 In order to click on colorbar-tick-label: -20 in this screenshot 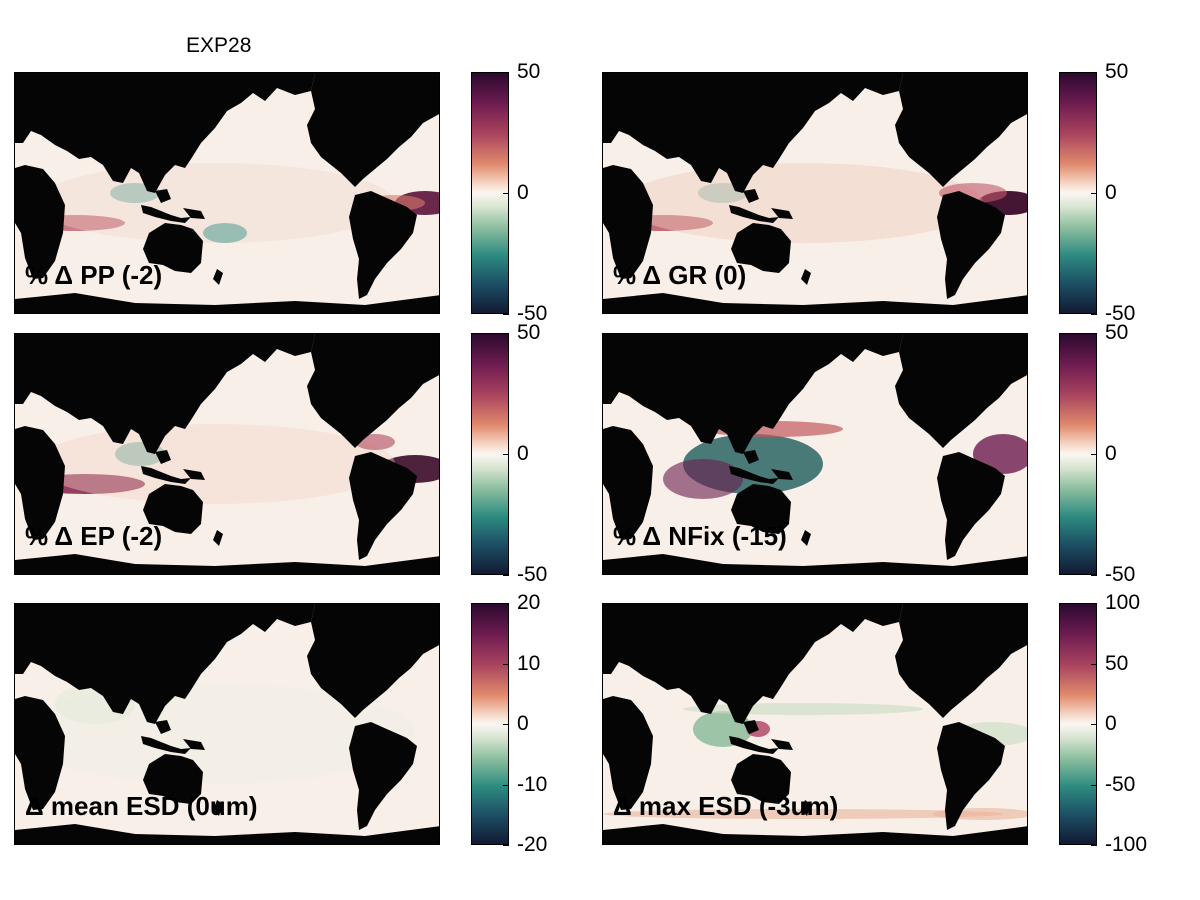, I will do `click(532, 844)`.